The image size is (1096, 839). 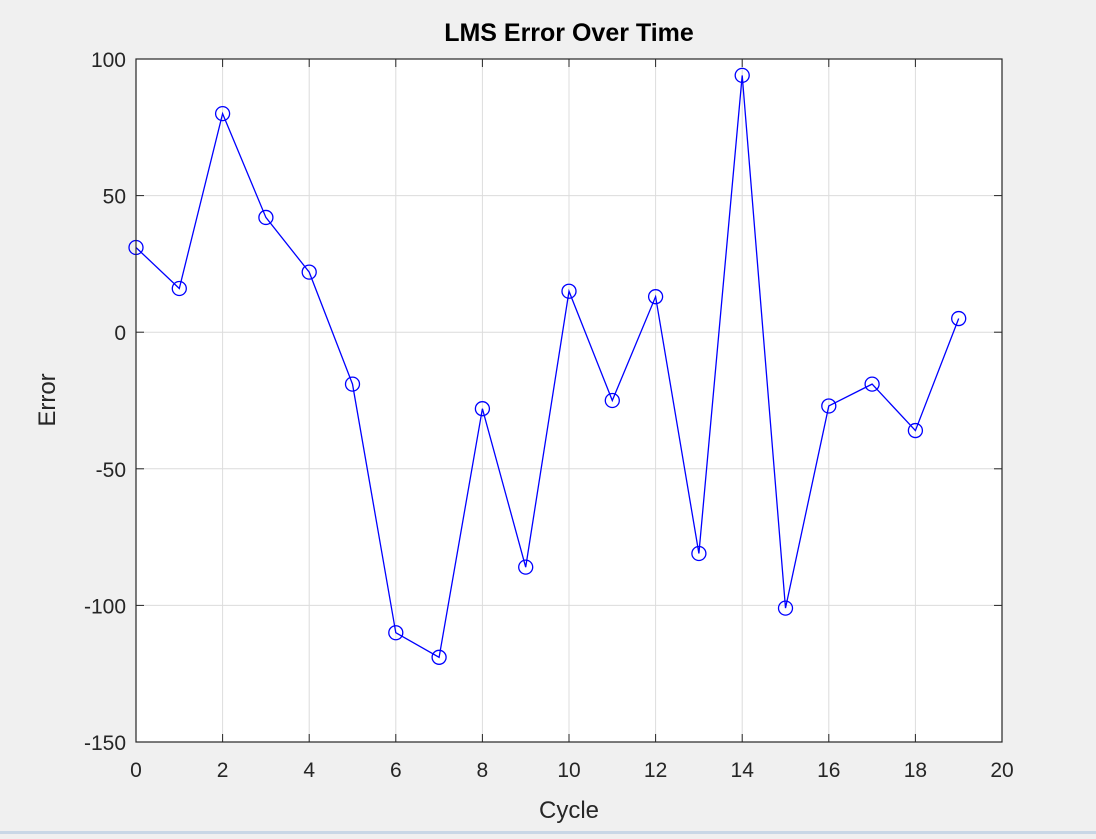 What do you see at coordinates (47, 399) in the screenshot?
I see `y-axis-label: Error` at bounding box center [47, 399].